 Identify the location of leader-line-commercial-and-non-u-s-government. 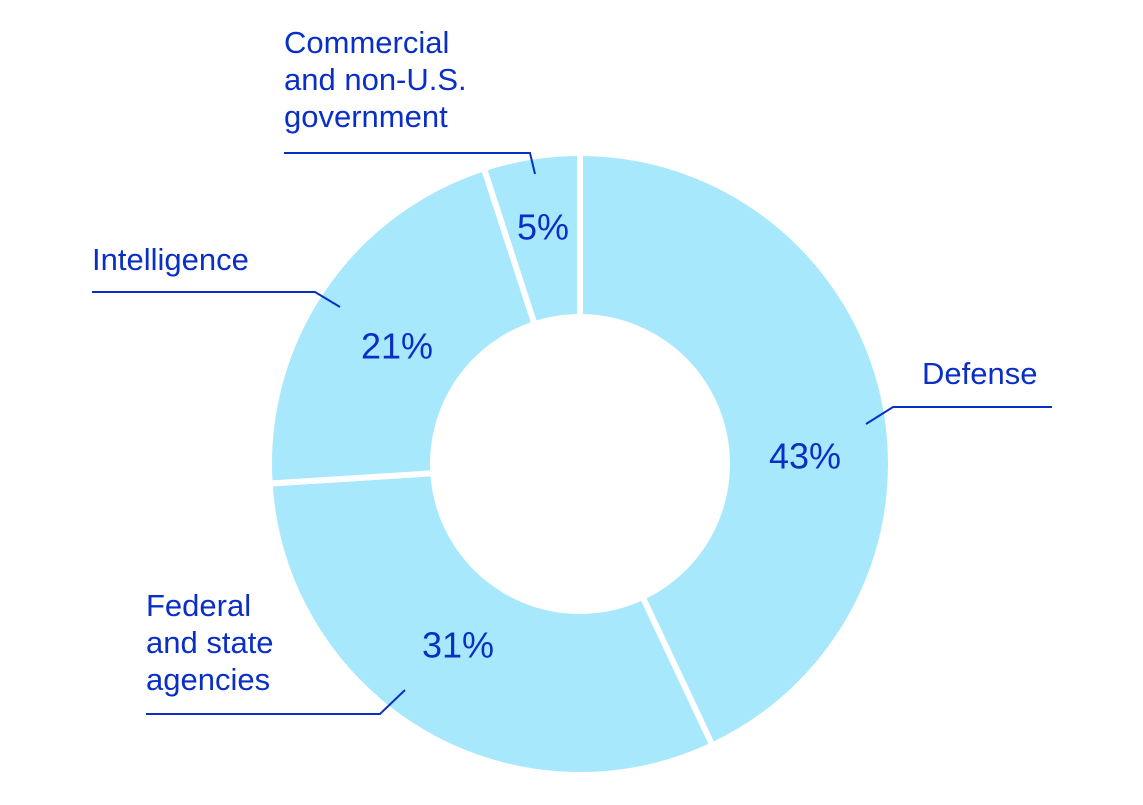
(410, 163).